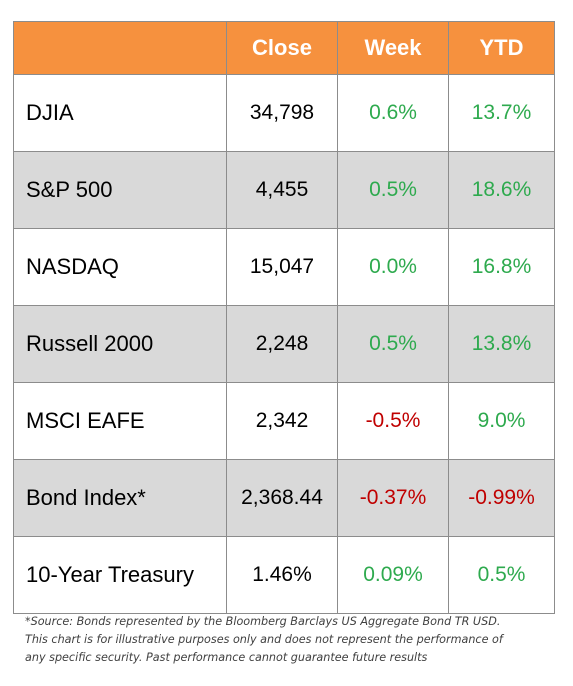 The image size is (573, 686). I want to click on close-value-cell: 1.46%, so click(282, 575).